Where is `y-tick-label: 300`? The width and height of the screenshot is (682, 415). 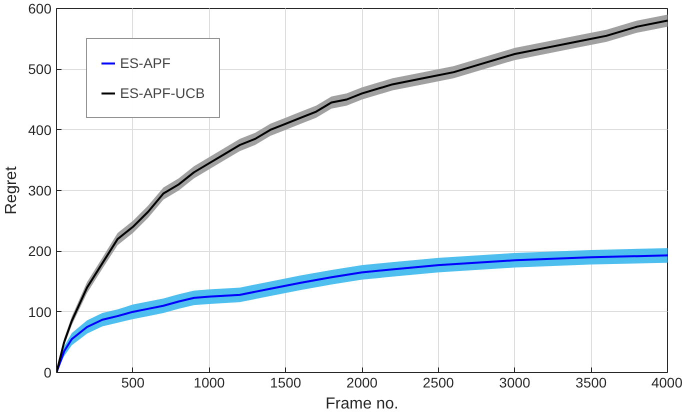 y-tick-label: 300 is located at coordinates (40, 190).